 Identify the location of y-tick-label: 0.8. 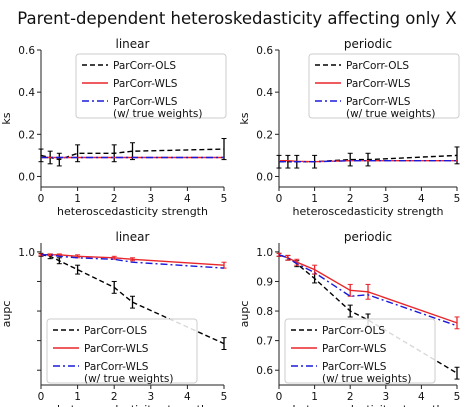
(264, 312).